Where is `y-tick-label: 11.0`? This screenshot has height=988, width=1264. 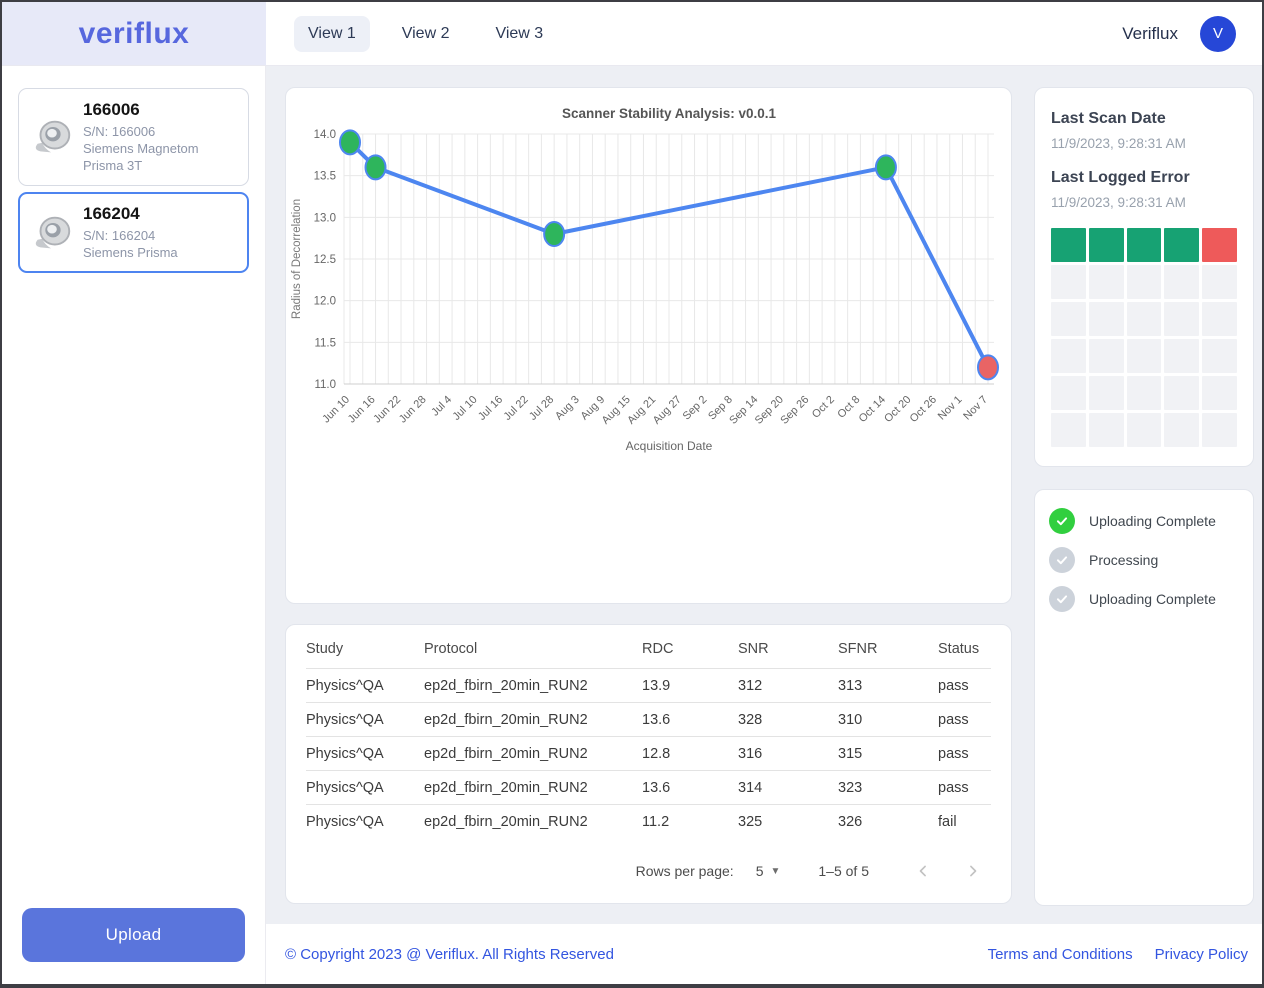
y-tick-label: 11.0 is located at coordinates (325, 385).